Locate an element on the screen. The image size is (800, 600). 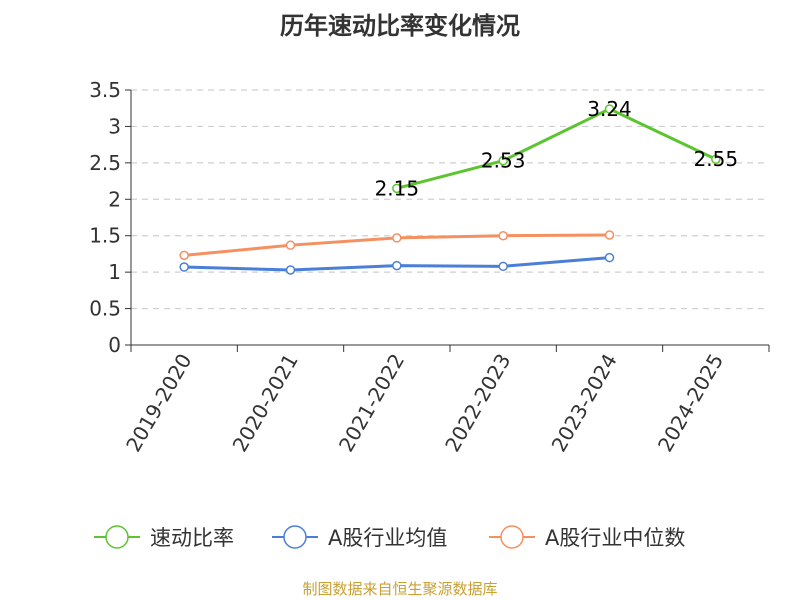
data-label: 3.24 is located at coordinates (609, 109).